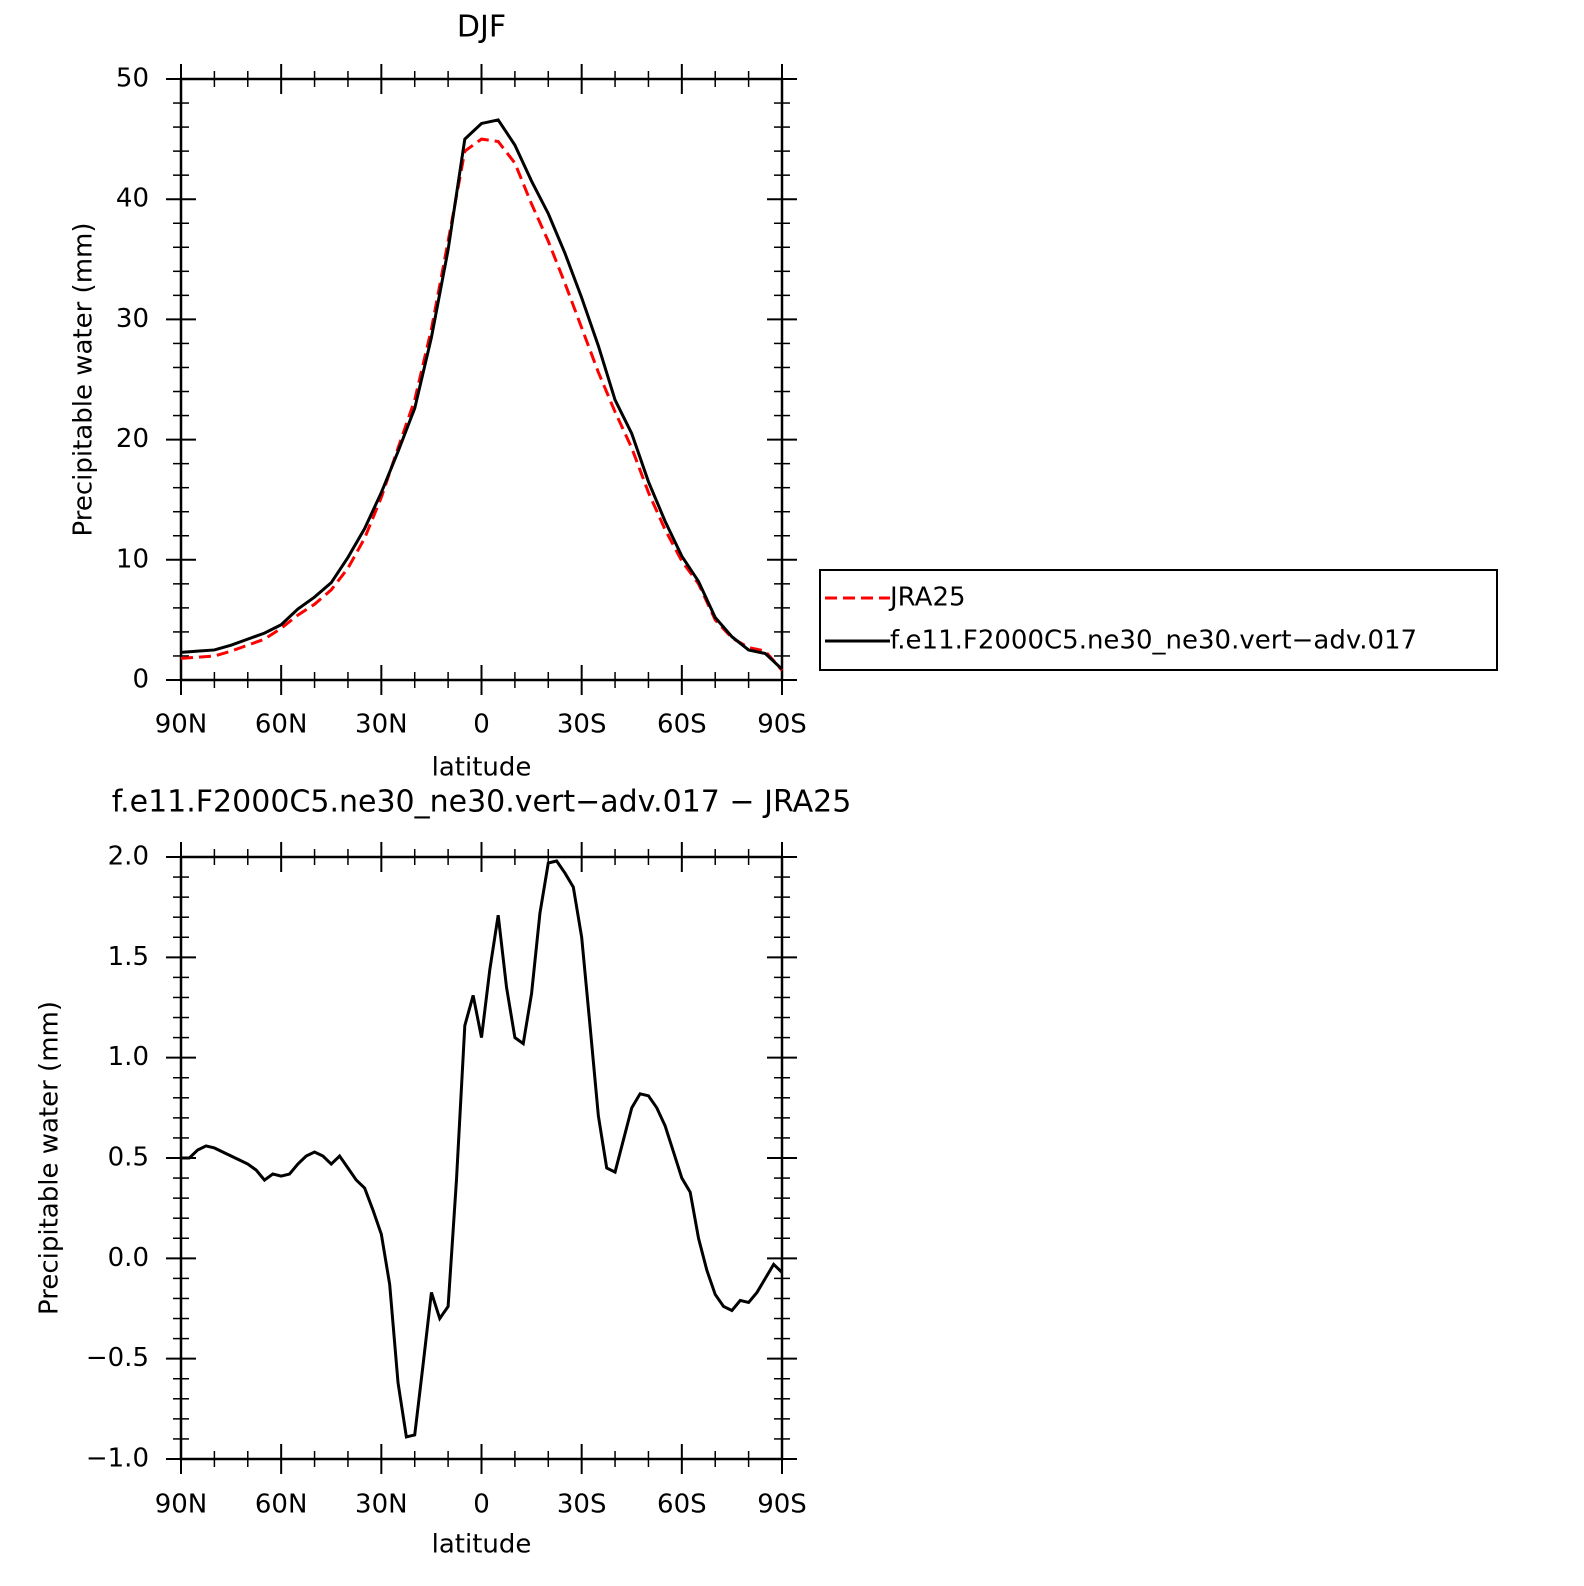 This screenshot has width=1584, height=1586. I want to click on y-tick-label: 30, so click(132, 319).